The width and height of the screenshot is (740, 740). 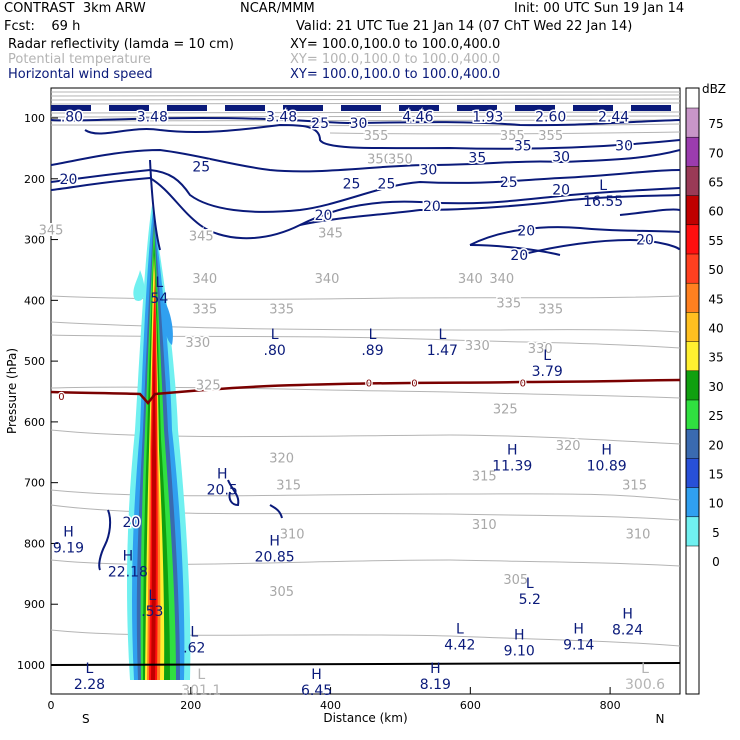 I want to click on y-tick-label: 600, so click(x=34, y=422).